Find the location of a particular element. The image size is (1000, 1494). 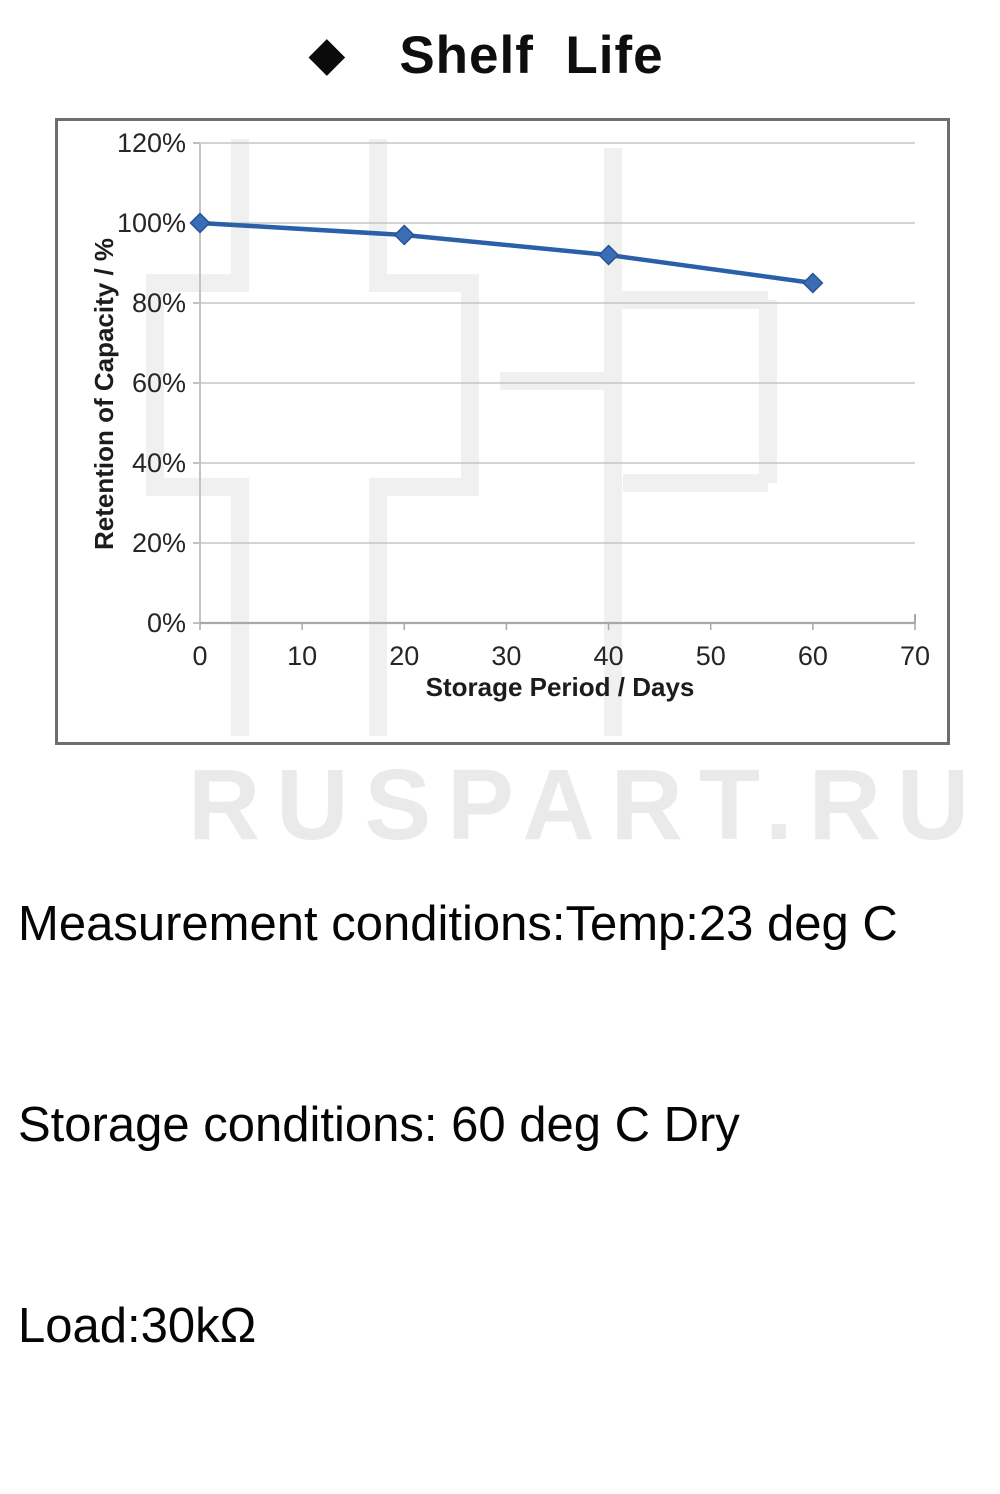

conditions-line-1: Measurement conditions:Temp:23 deg C is located at coordinates (458, 924).